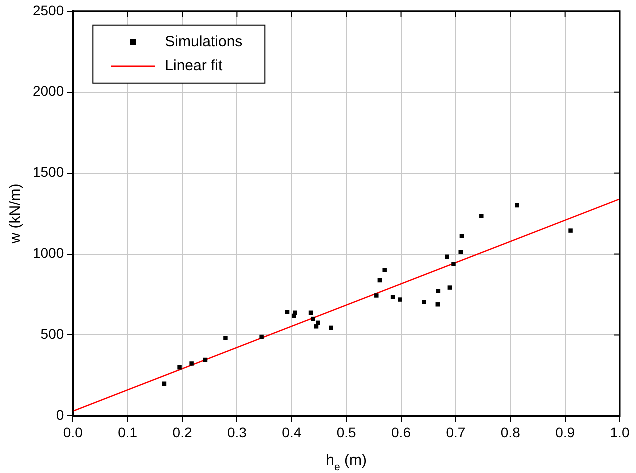 The height and width of the screenshot is (473, 636). What do you see at coordinates (128, 432) in the screenshot?
I see `x-tick-label: 0.1` at bounding box center [128, 432].